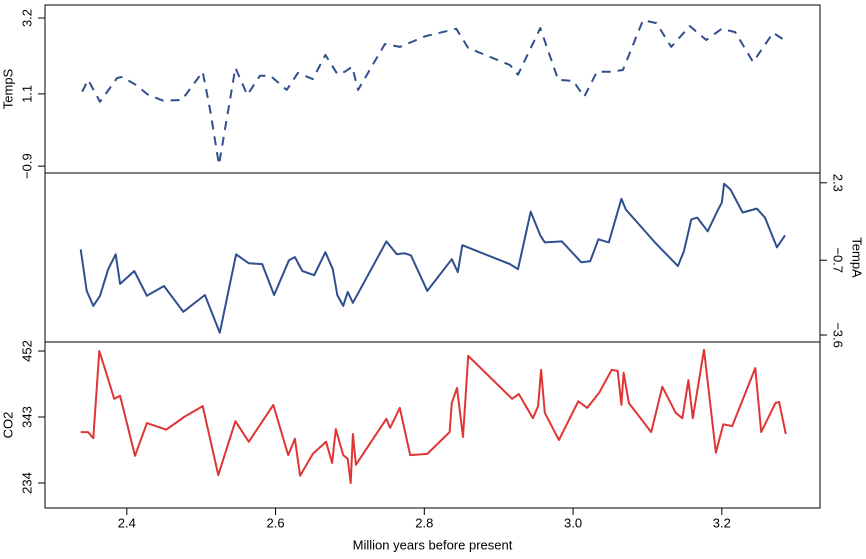  Describe the element at coordinates (433, 544) in the screenshot. I see `x-axis-label: Million years before present` at that location.